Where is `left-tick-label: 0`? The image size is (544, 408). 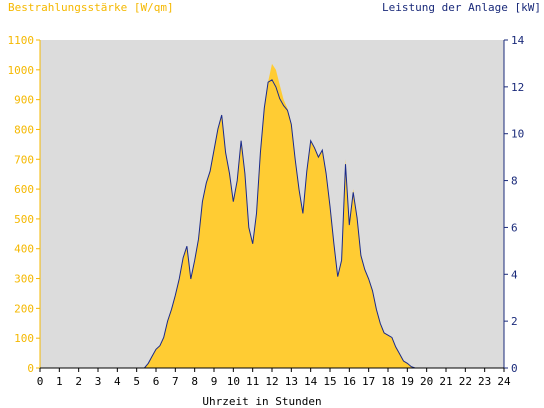
left-tick-label: 0 is located at coordinates (30, 368).